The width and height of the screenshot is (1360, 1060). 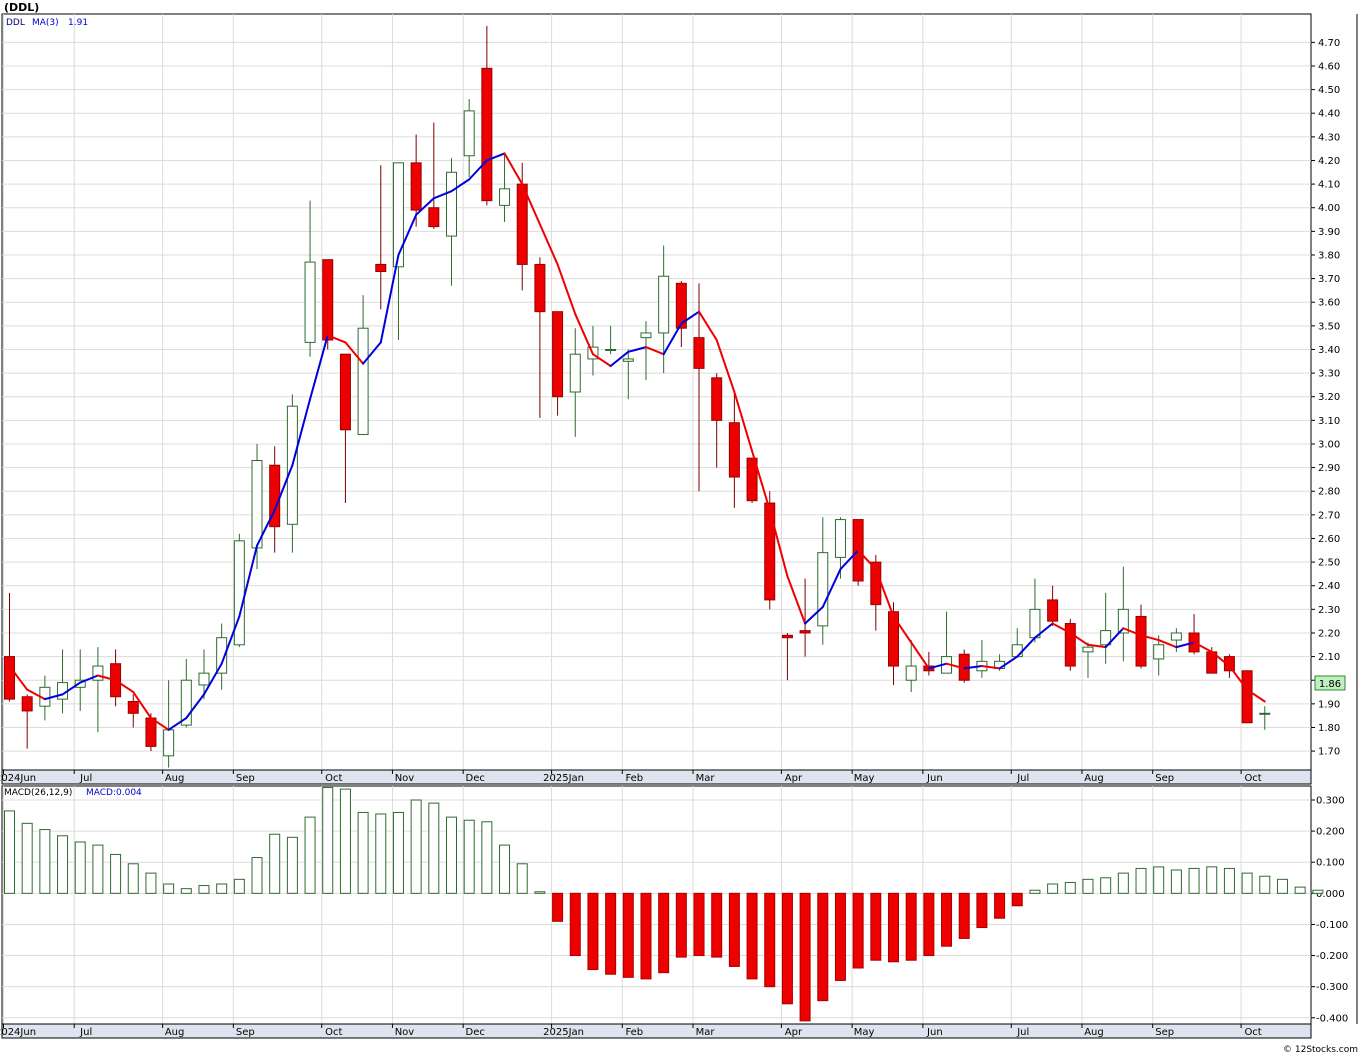 I want to click on price-tick-label: 1.80, so click(x=1329, y=728).